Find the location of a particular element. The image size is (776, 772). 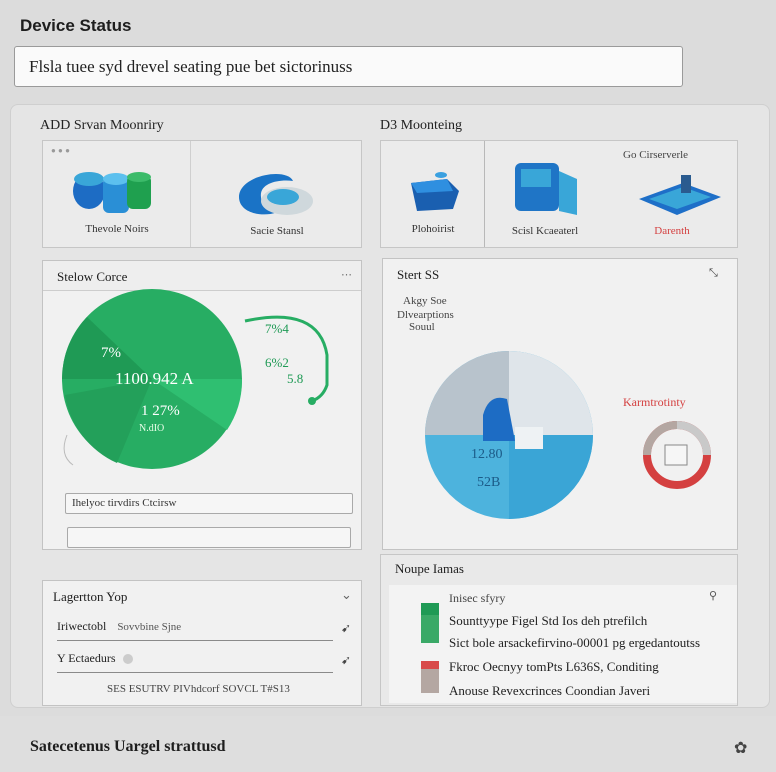

page-title: Device Status is located at coordinates (76, 25).